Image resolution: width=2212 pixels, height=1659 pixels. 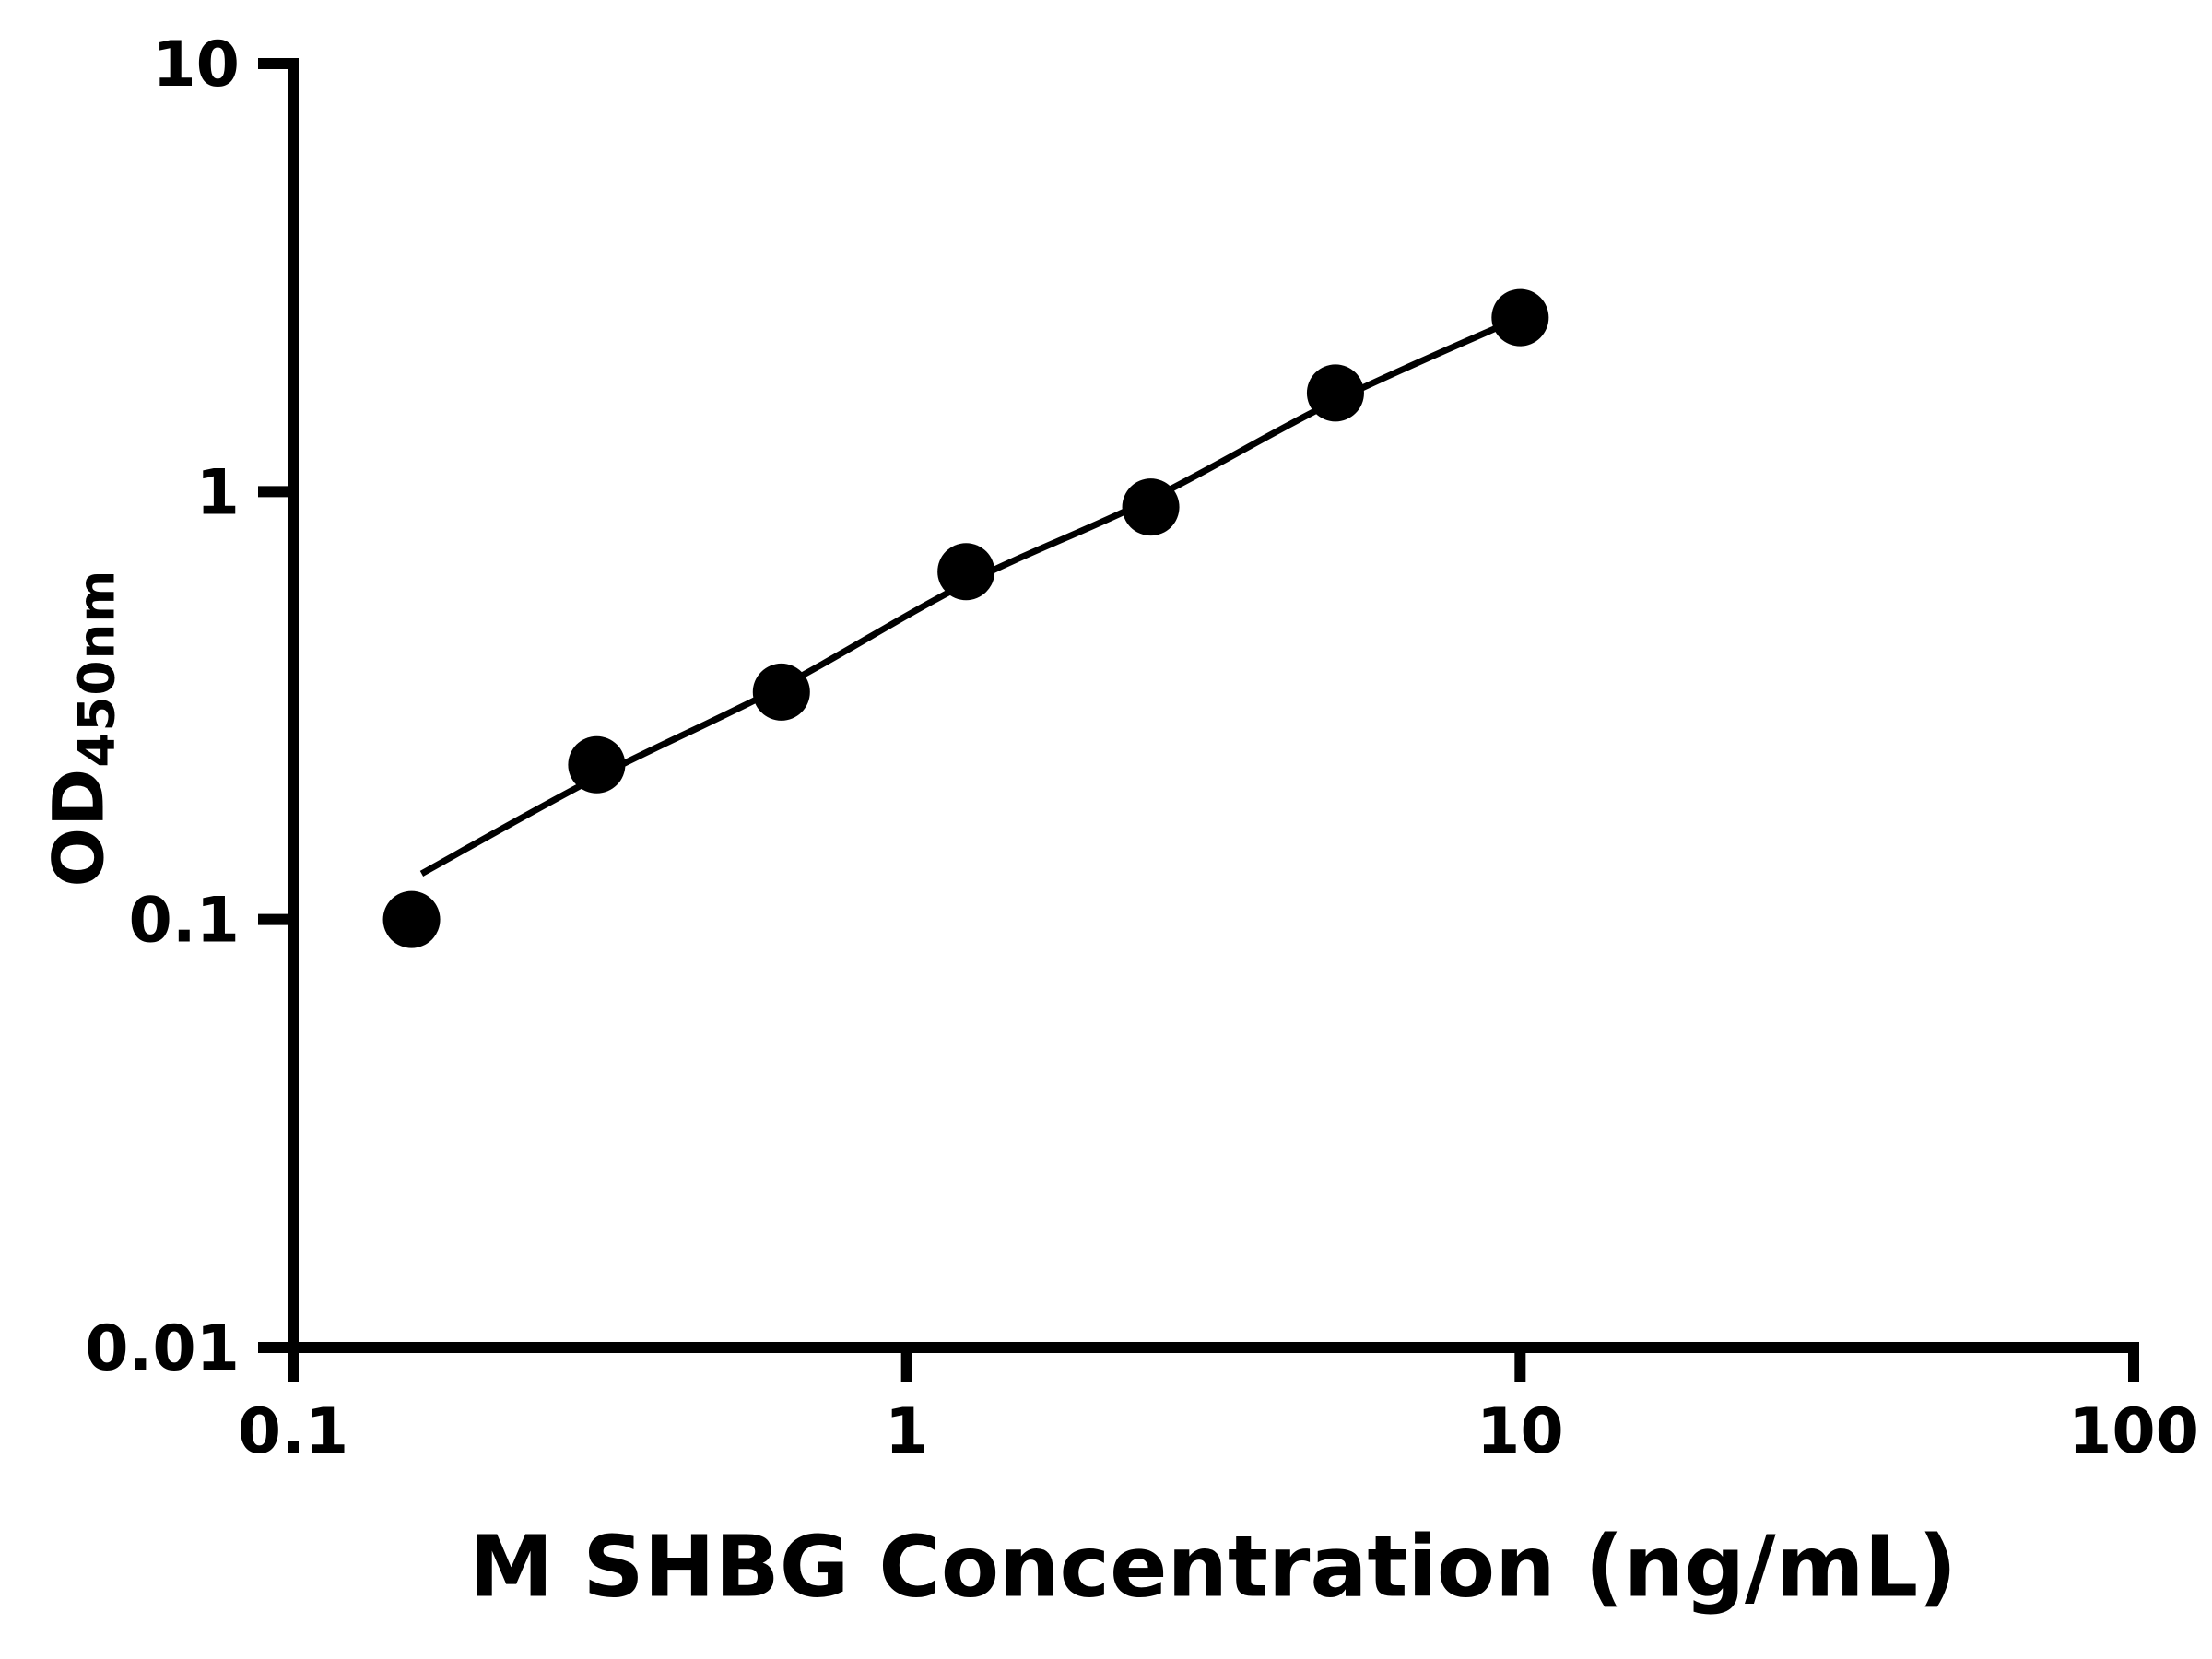 I want to click on x-tick-label: 100, so click(x=2133, y=1431).